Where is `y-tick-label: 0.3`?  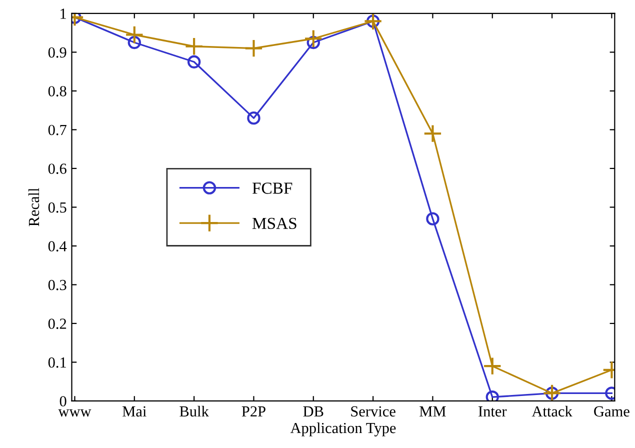 y-tick-label: 0.3 is located at coordinates (57, 285).